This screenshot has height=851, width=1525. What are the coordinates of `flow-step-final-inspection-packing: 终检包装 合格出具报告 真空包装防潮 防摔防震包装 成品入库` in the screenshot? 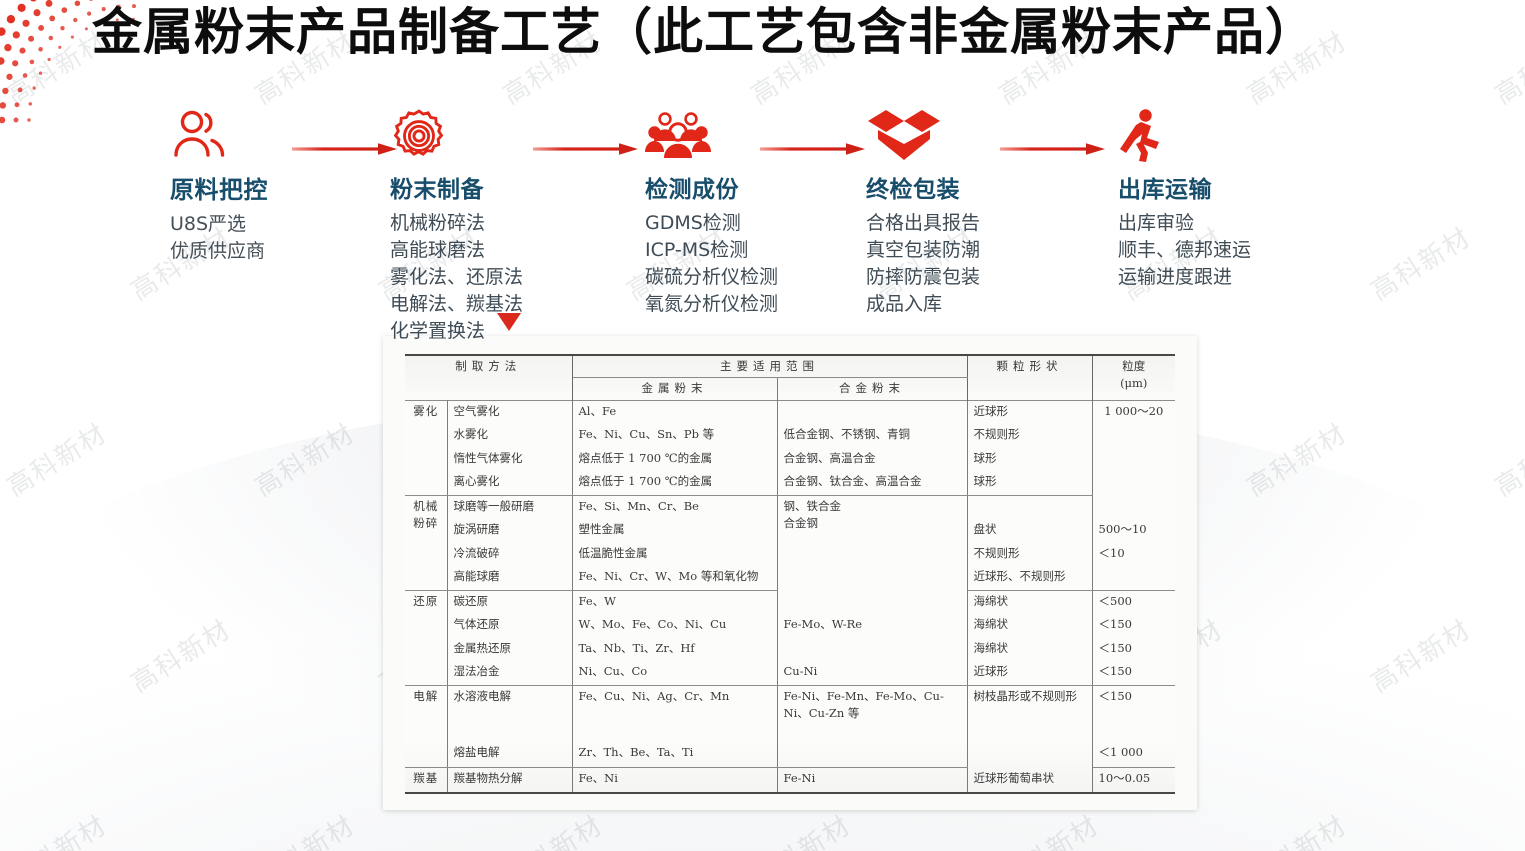 It's located at (923, 213).